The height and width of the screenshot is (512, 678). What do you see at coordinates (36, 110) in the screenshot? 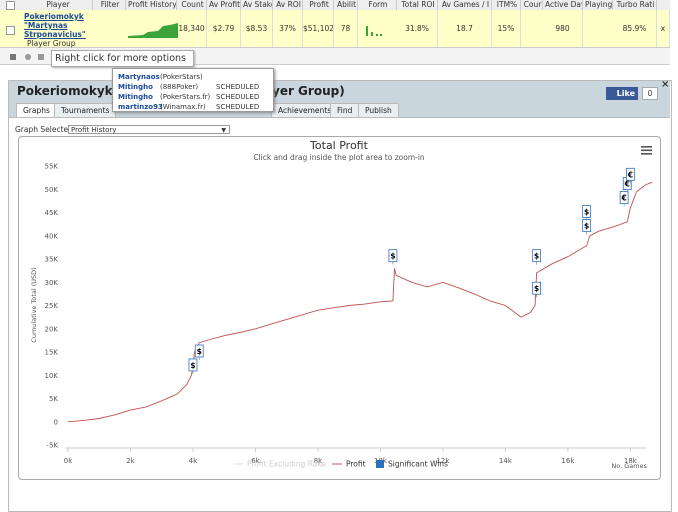
I see `tab: Graphs` at bounding box center [36, 110].